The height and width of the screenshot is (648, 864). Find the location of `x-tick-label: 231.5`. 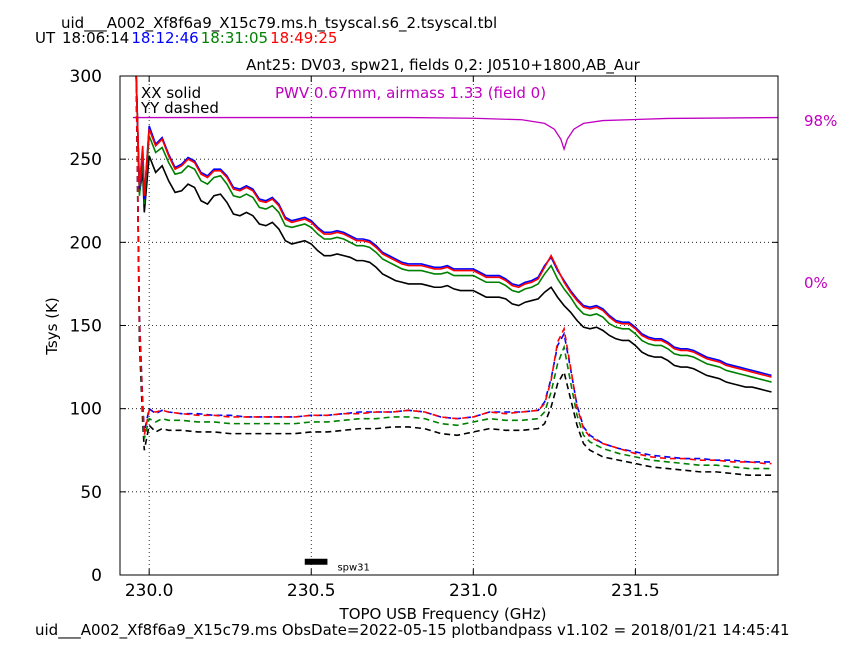

x-tick-label: 231.5 is located at coordinates (635, 591).